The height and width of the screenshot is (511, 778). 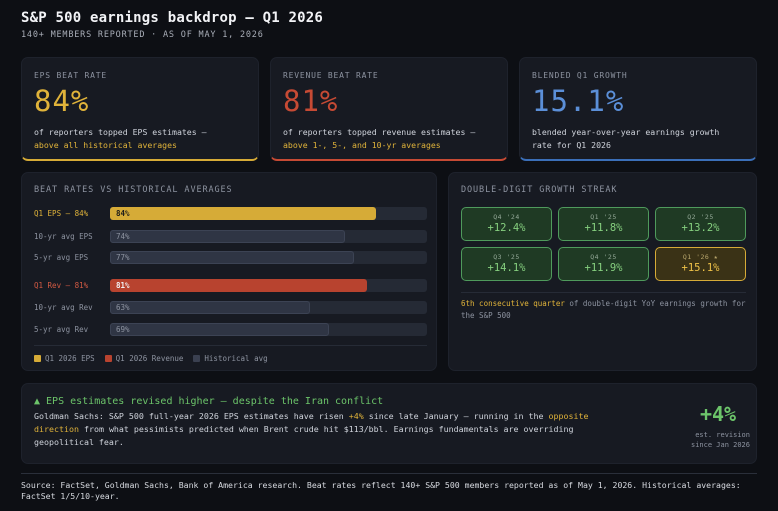 I want to click on bar-track: 63%, so click(x=268, y=307).